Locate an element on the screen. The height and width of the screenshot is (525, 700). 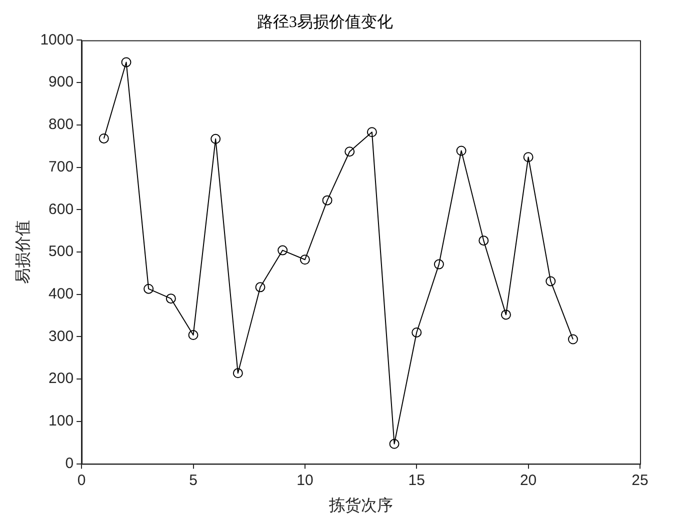
y-axis-title: 易损价值 is located at coordinates (23, 252).